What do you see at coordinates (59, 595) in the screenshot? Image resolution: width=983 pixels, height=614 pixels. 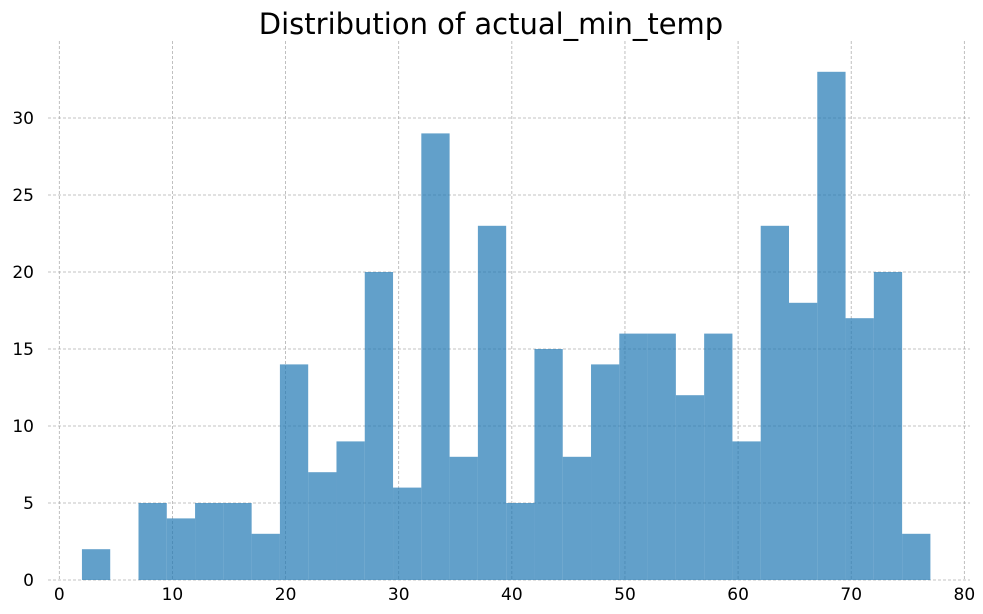 I see `x-tick-label: 0` at bounding box center [59, 595].